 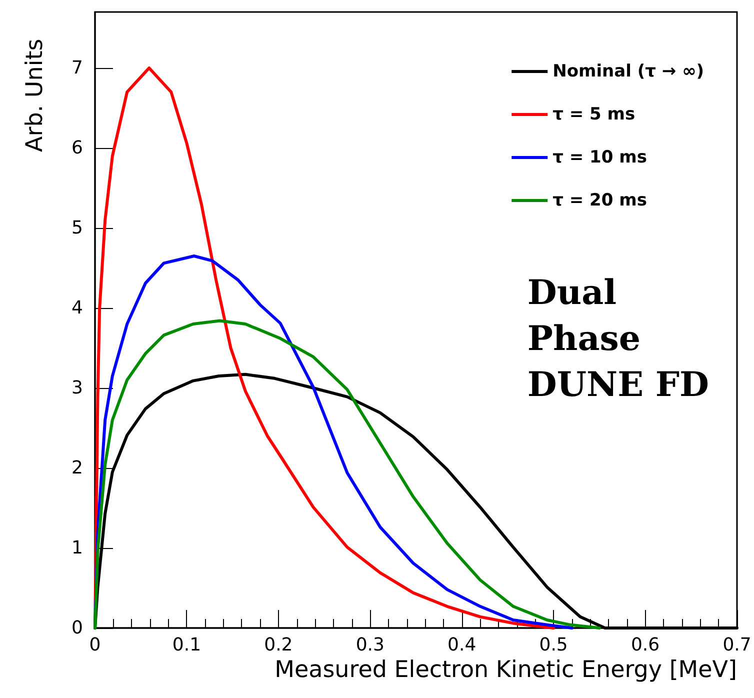 What do you see at coordinates (77, 228) in the screenshot?
I see `y-tick-label: 5` at bounding box center [77, 228].